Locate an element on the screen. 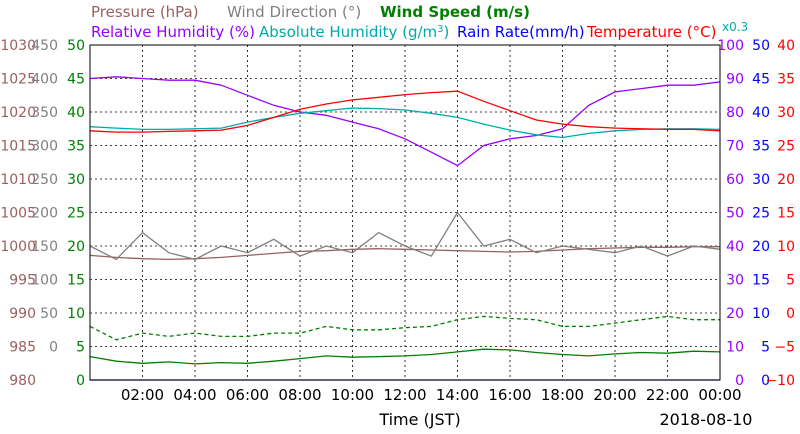 The height and width of the screenshot is (434, 800). y-tick-temperature: −10 is located at coordinates (780, 381).